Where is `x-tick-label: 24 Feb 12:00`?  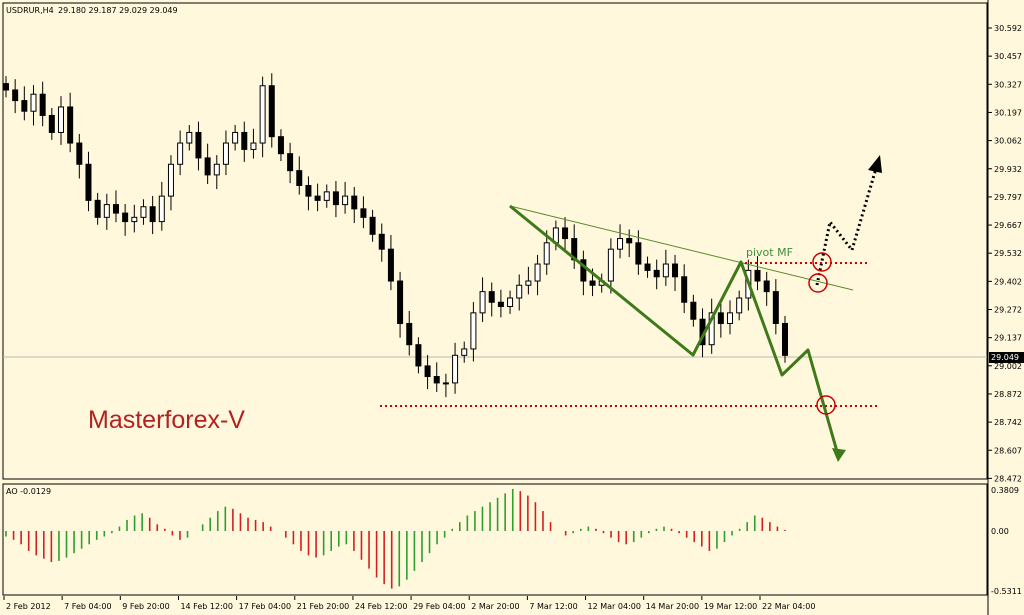 x-tick-label: 24 Feb 12:00 is located at coordinates (381, 606).